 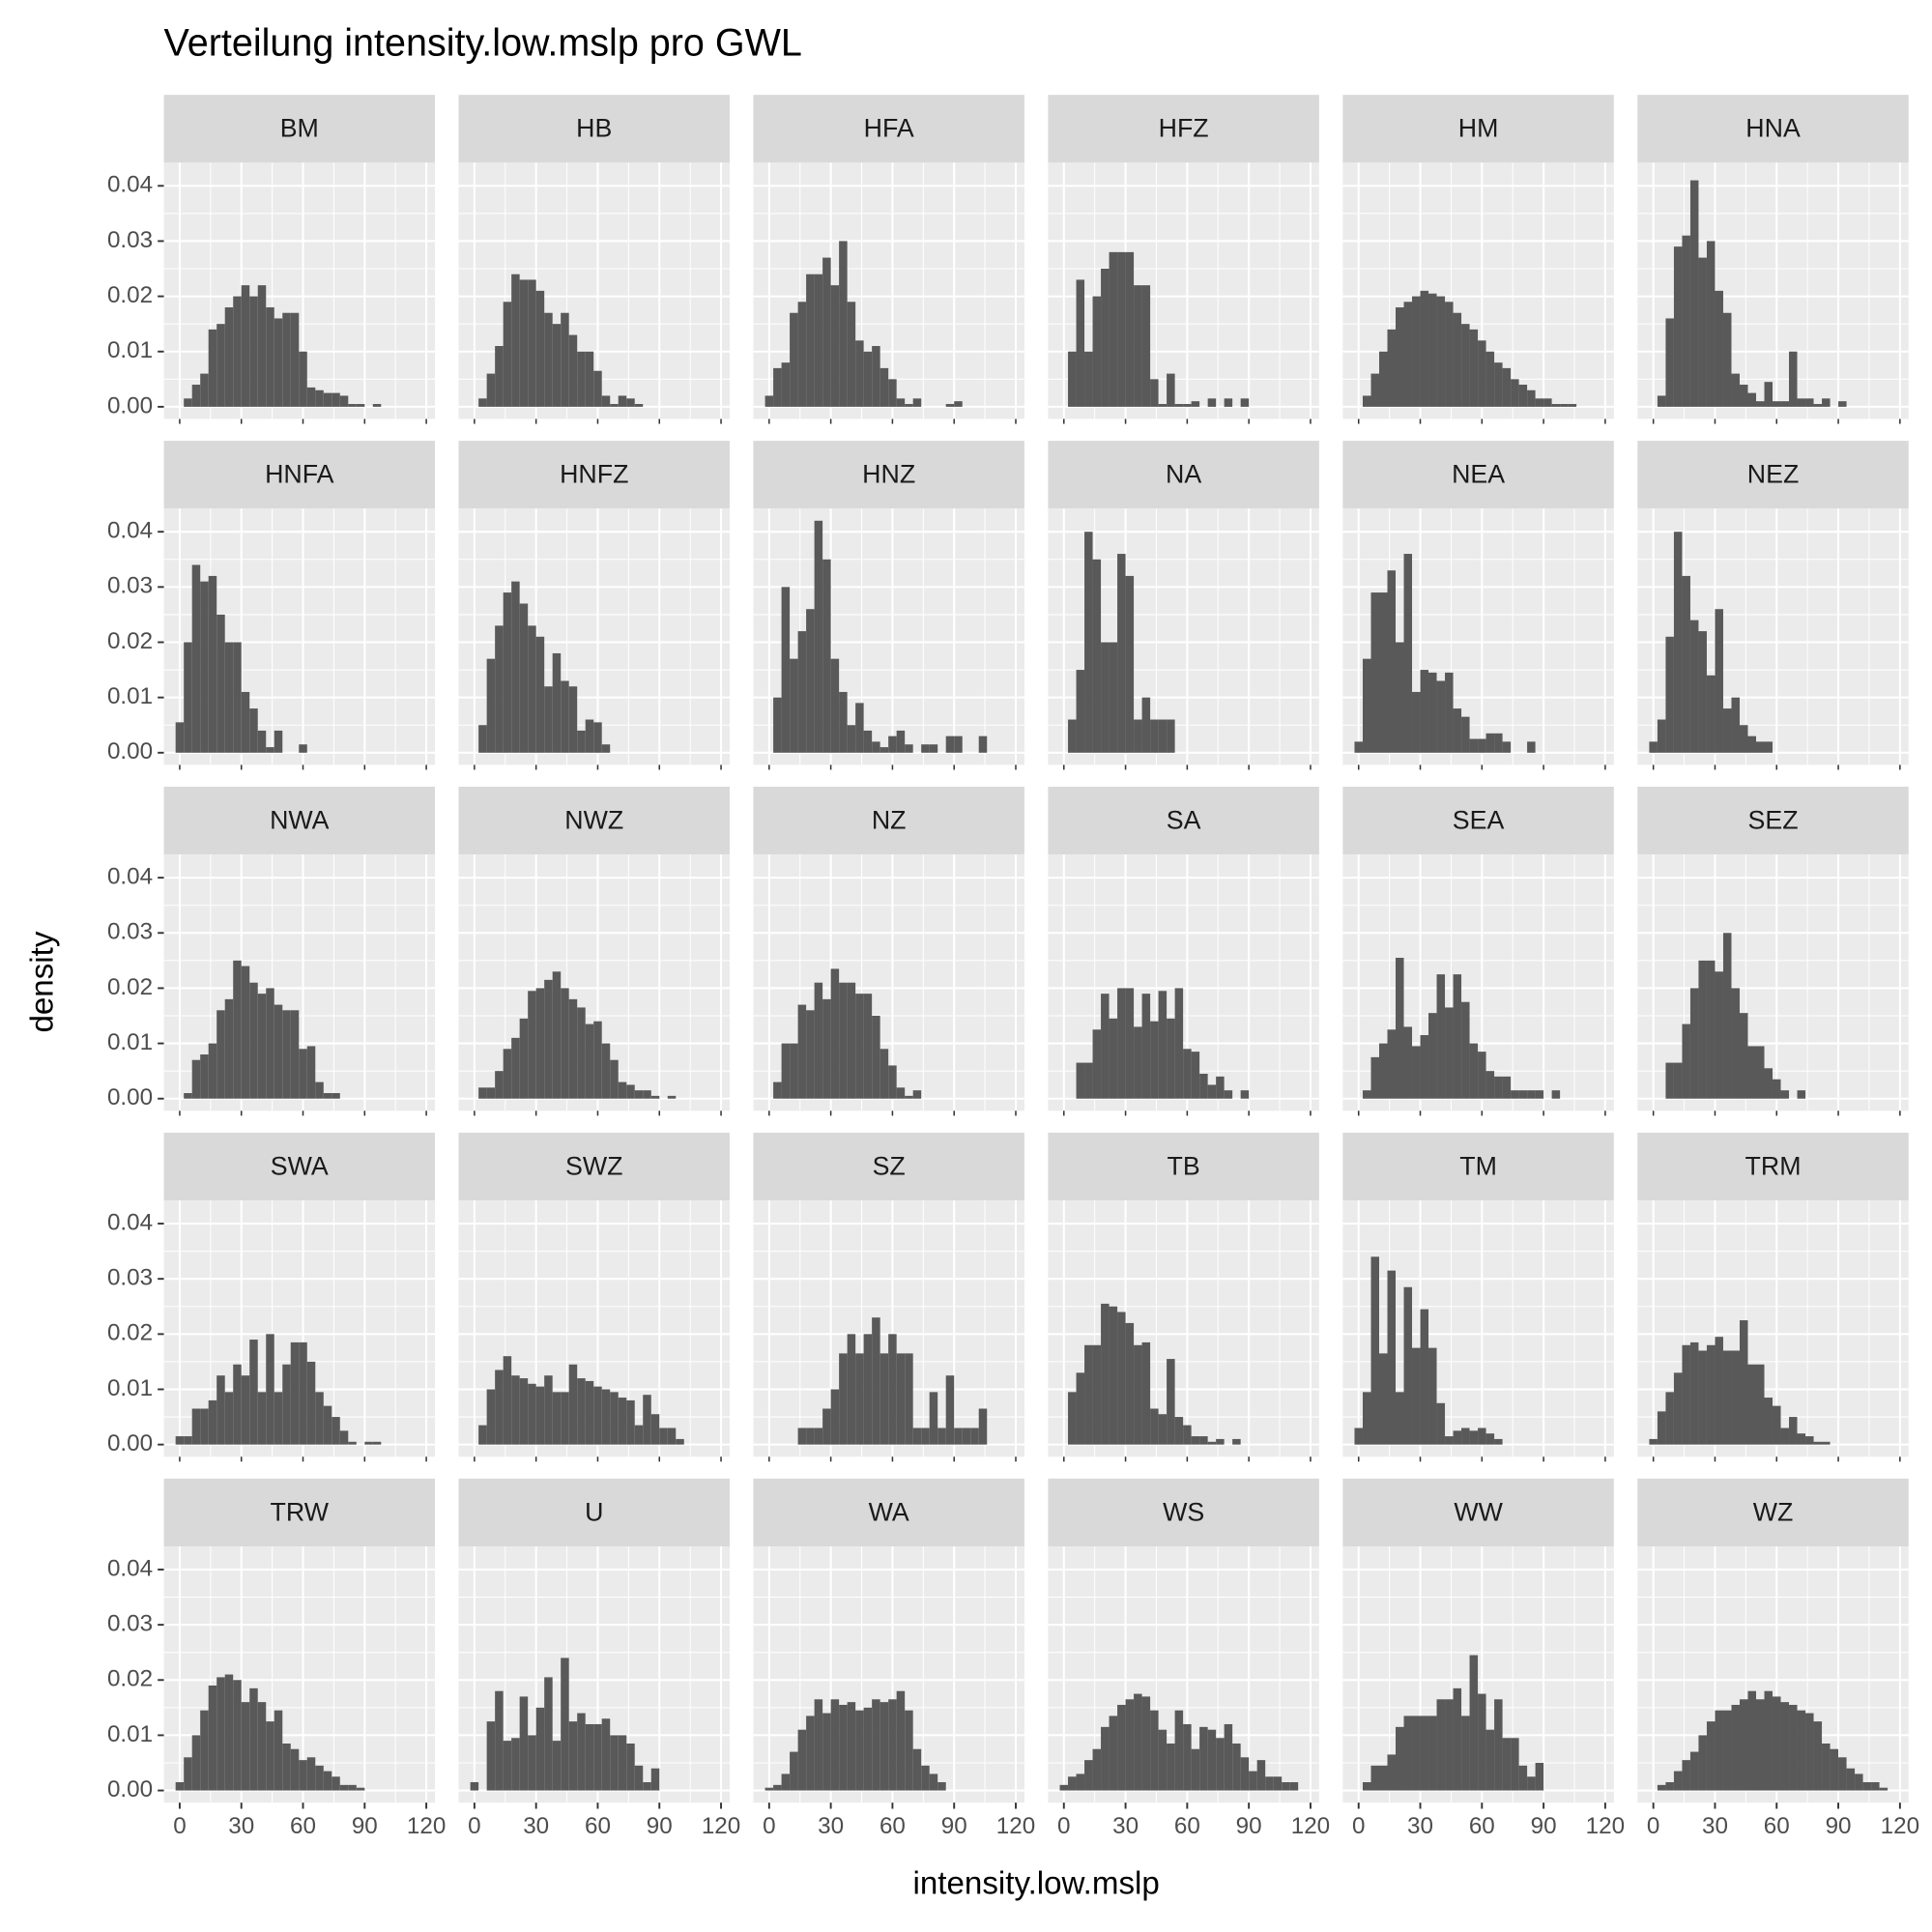 What do you see at coordinates (130, 1222) in the screenshot?
I see `y-tick-label: 0.04` at bounding box center [130, 1222].